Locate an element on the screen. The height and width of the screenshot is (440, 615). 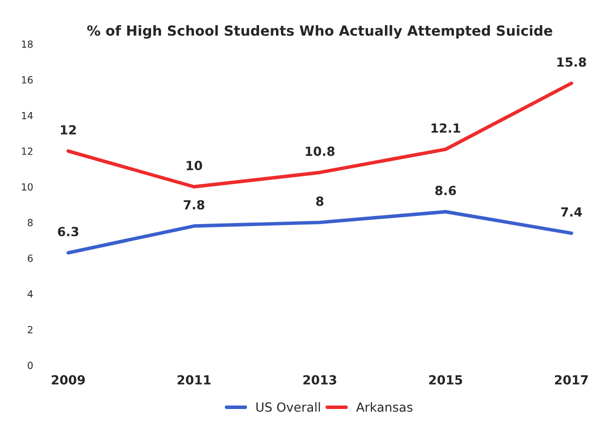
legend-label: Arkansas is located at coordinates (384, 407).